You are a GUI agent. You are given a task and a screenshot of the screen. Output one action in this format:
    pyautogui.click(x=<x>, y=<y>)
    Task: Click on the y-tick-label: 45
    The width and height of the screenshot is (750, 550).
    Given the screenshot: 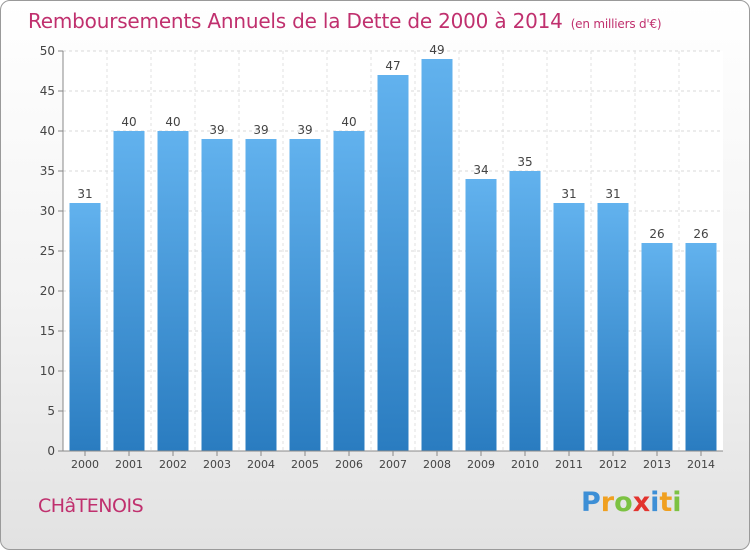 What is the action you would take?
    pyautogui.click(x=47, y=91)
    